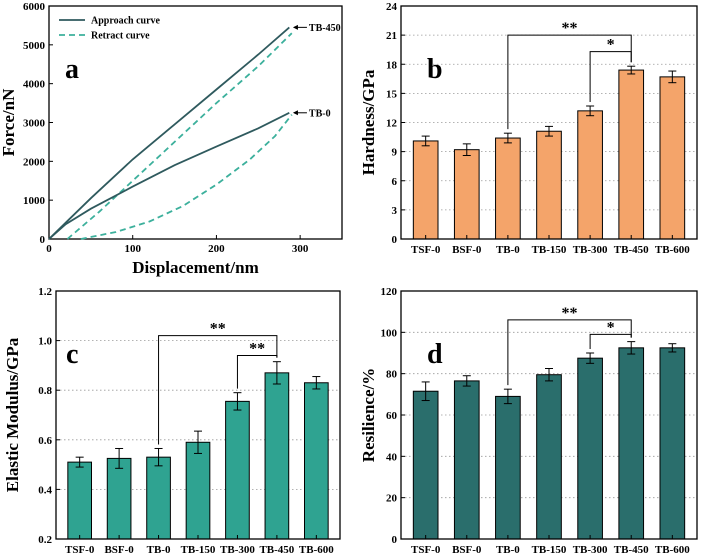 The width and height of the screenshot is (711, 560). I want to click on y-tick-label: 6, so click(395, 182).